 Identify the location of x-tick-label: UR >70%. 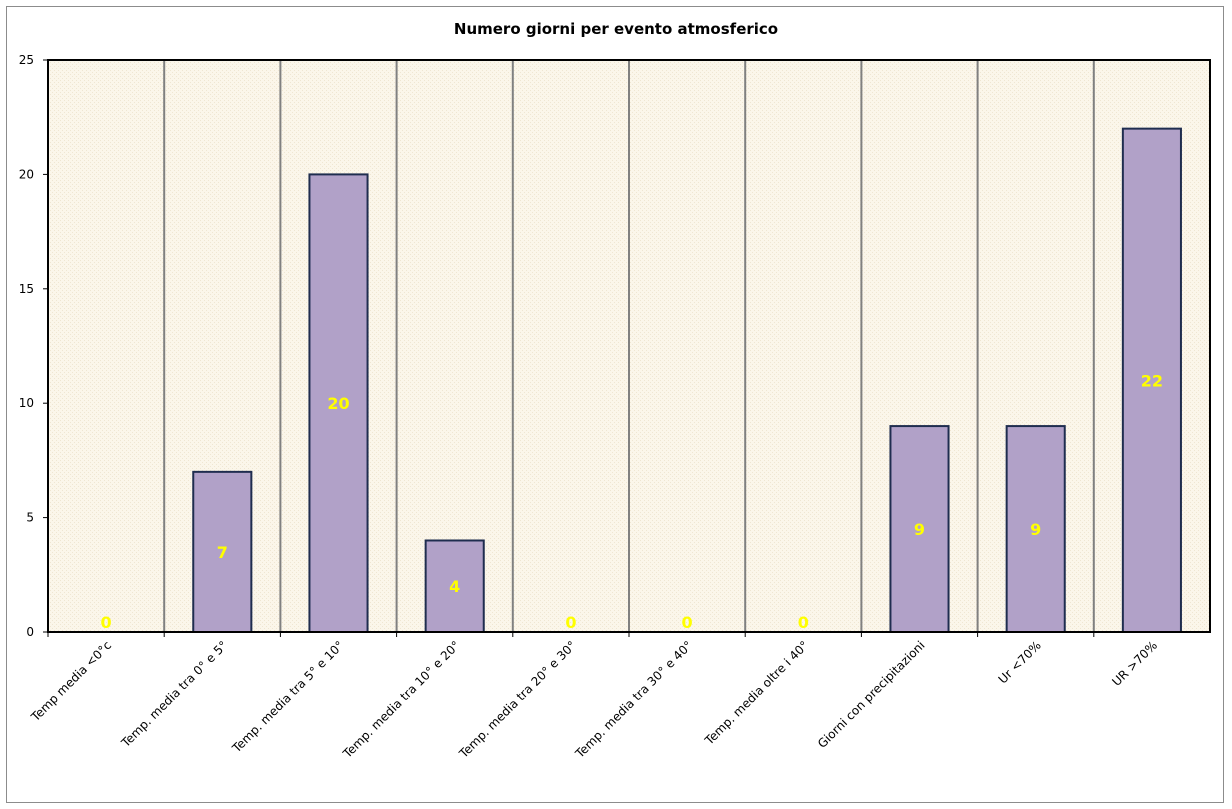
(1134, 663).